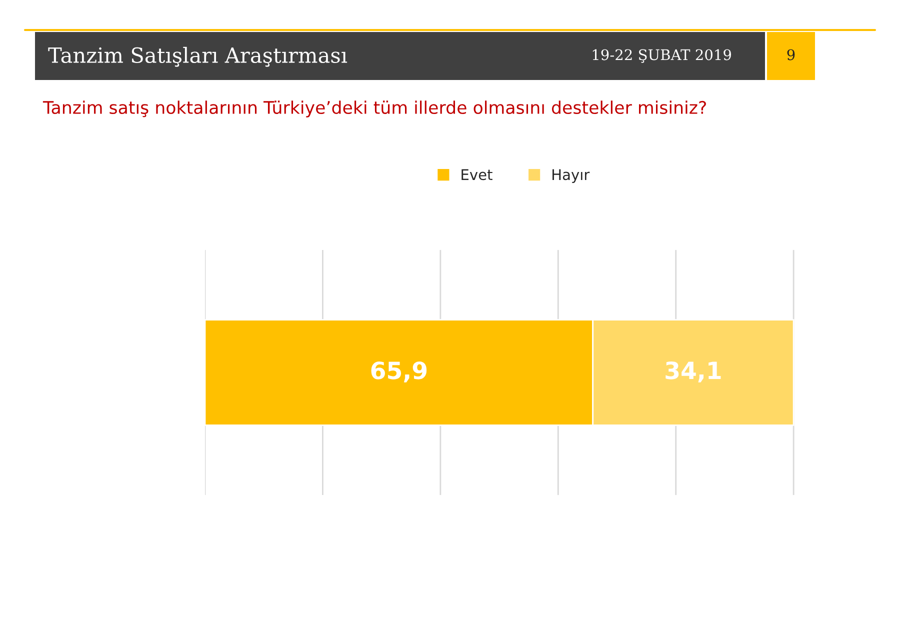 Image resolution: width=900 pixels, height=627 pixels. Describe the element at coordinates (399, 372) in the screenshot. I see `data-label: 65,9` at that location.